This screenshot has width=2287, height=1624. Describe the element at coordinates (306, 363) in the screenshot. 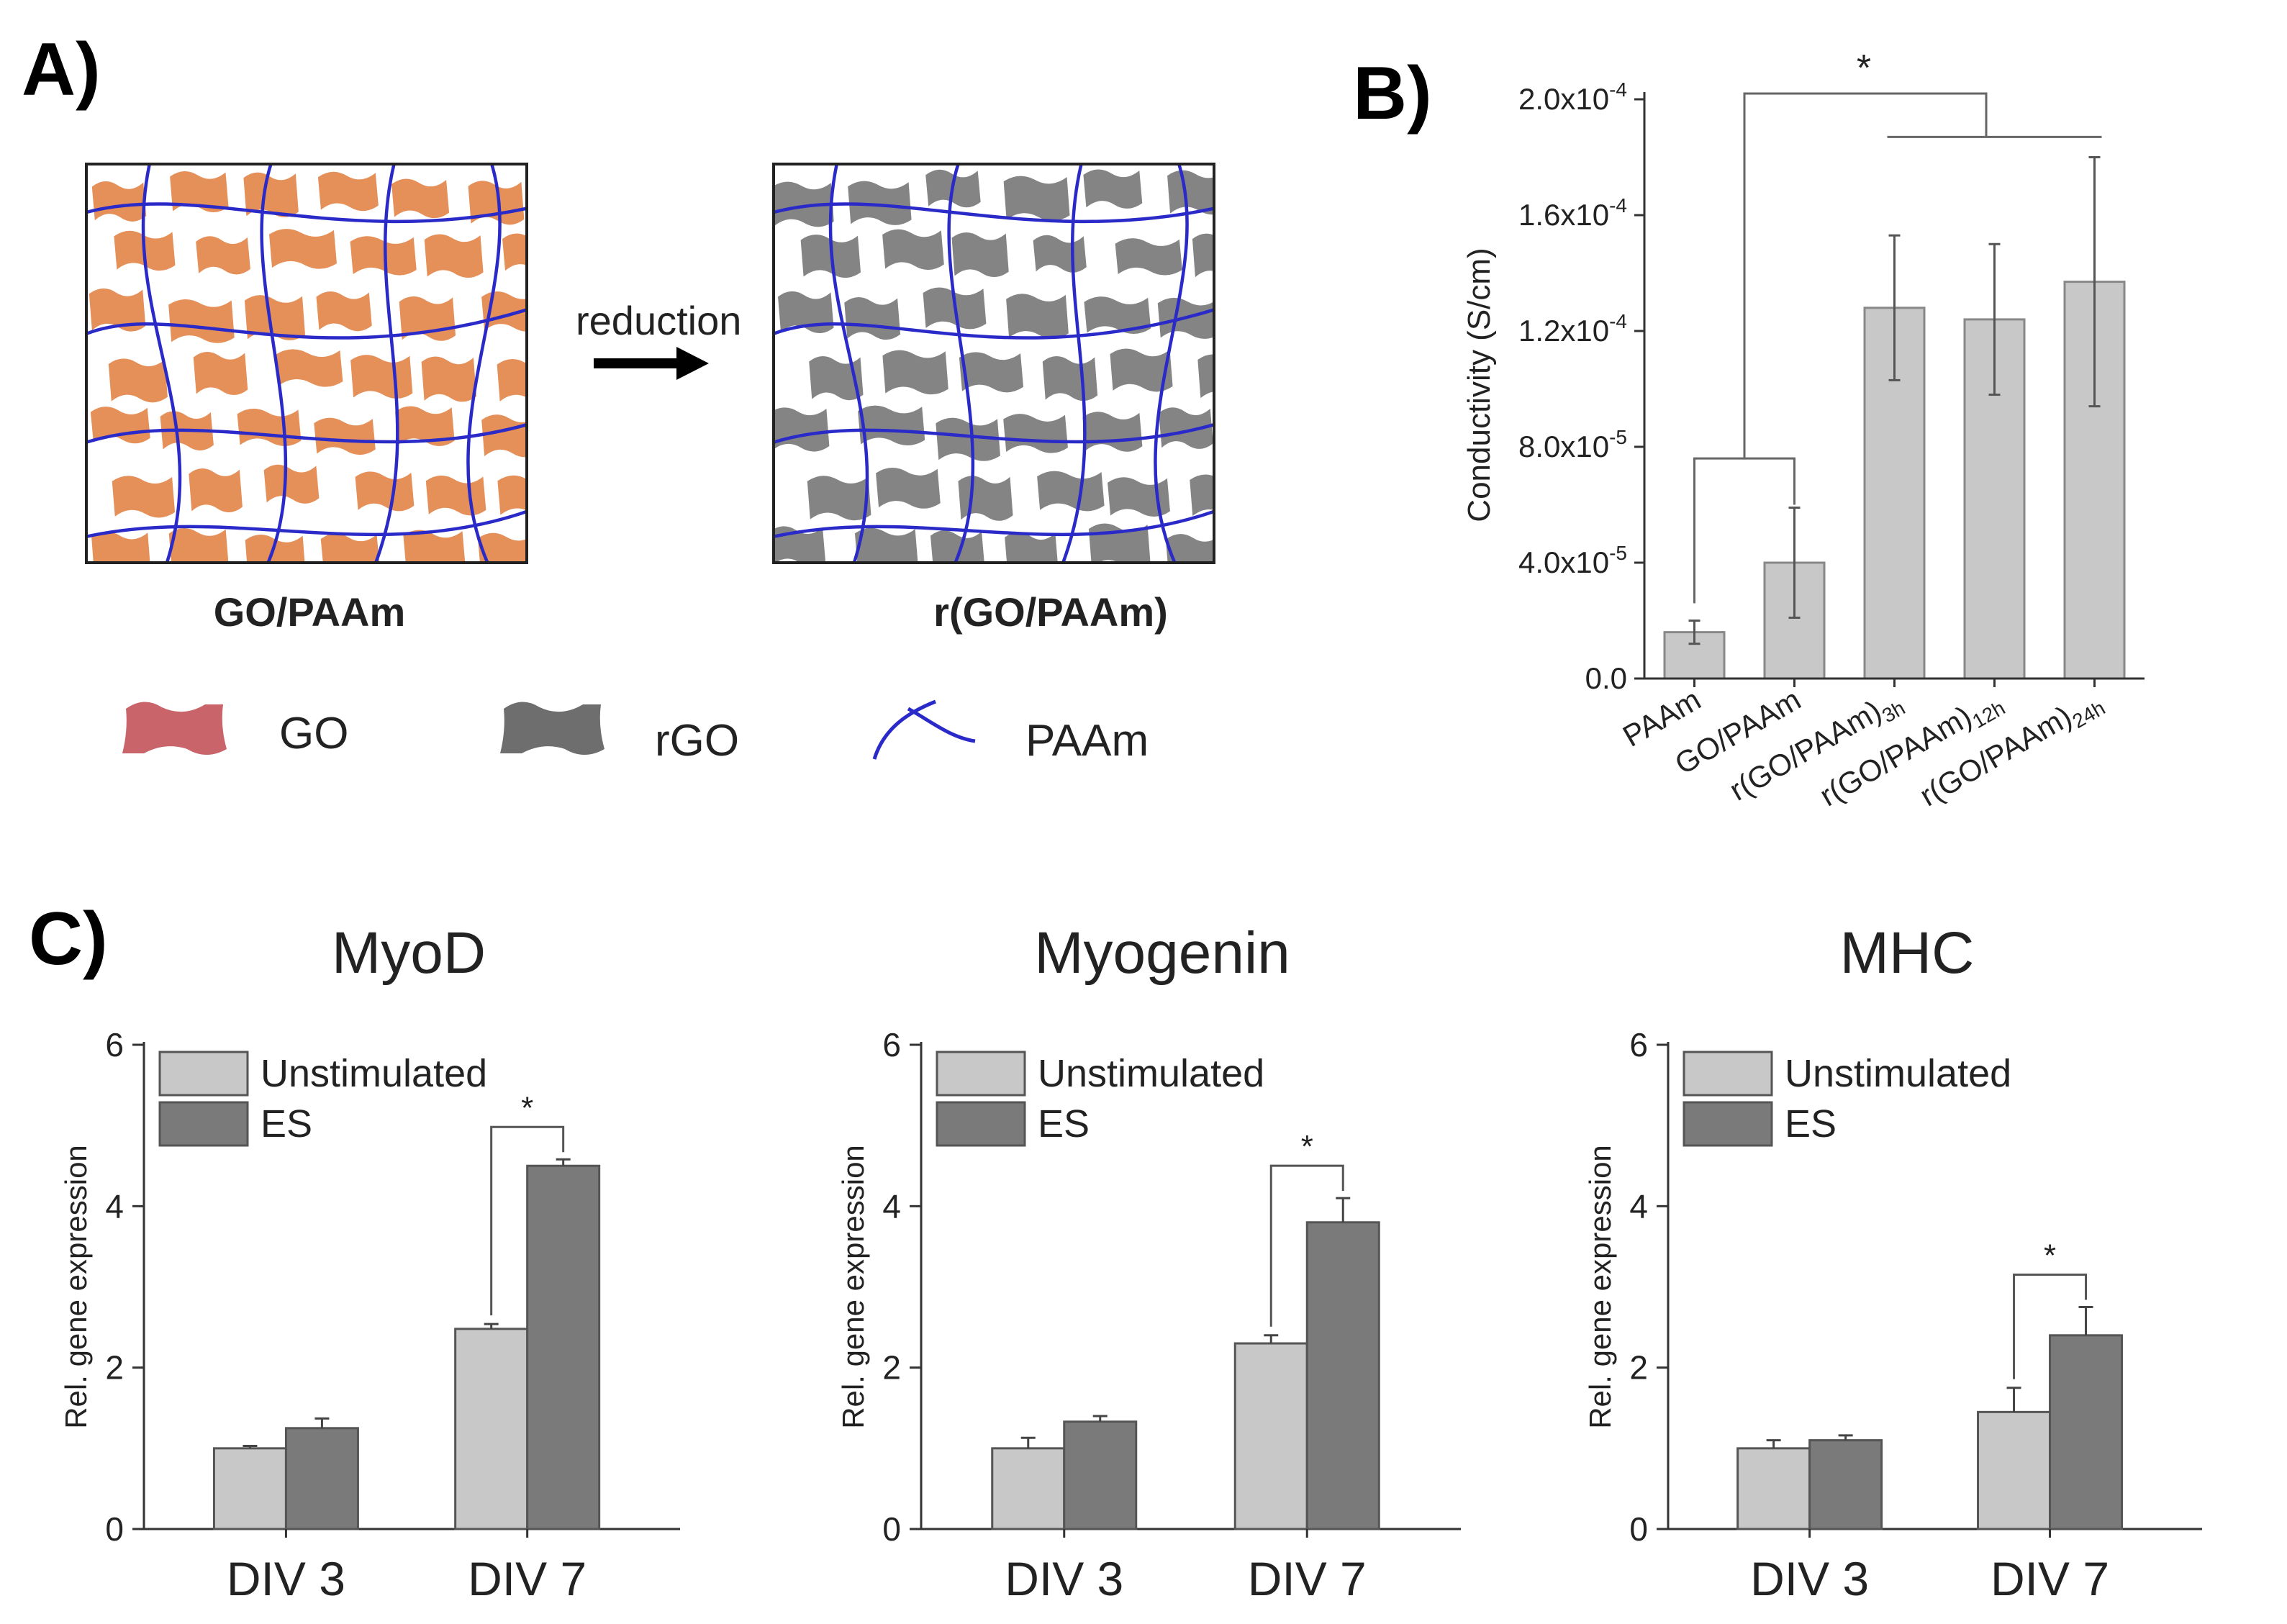

I see `go-paam-network-diagram` at that location.